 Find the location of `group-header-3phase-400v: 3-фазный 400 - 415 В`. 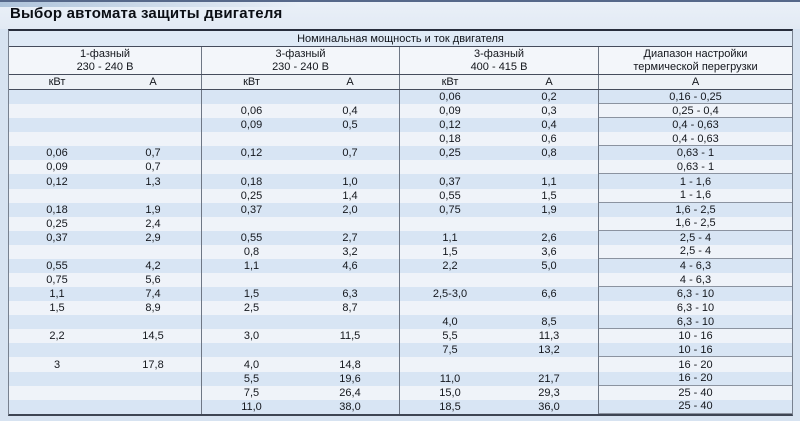

group-header-3phase-400v: 3-фазный 400 - 415 В is located at coordinates (499, 60).